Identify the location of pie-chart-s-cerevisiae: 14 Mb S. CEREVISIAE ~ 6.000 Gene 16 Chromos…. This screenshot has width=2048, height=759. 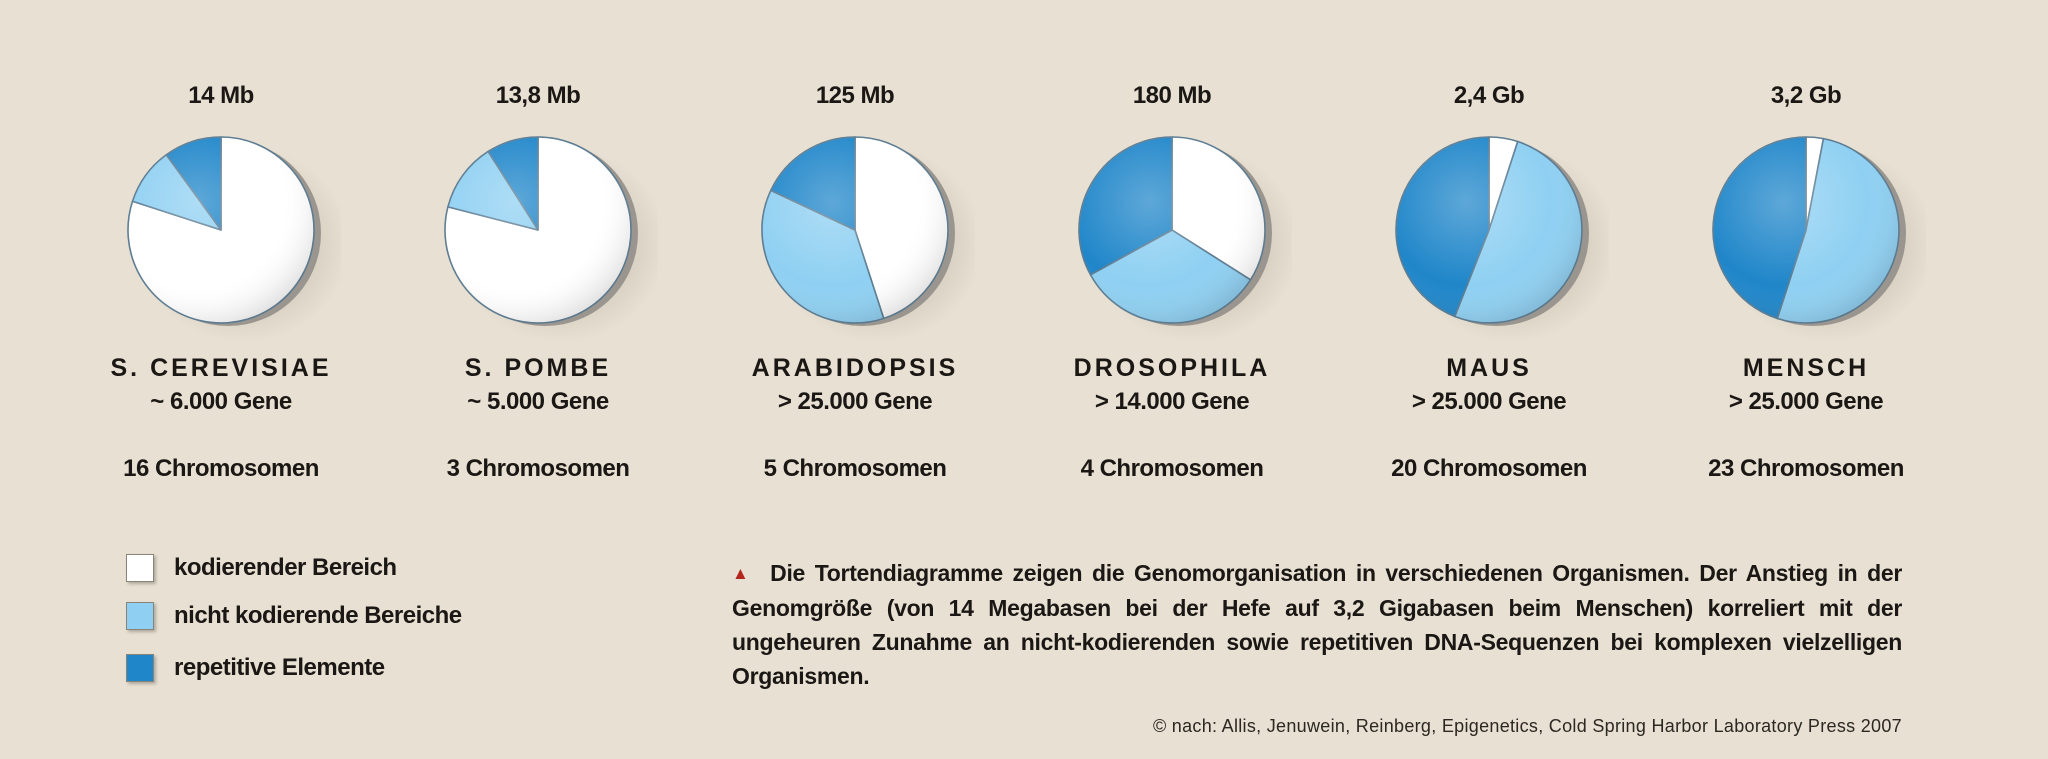
(221, 260).